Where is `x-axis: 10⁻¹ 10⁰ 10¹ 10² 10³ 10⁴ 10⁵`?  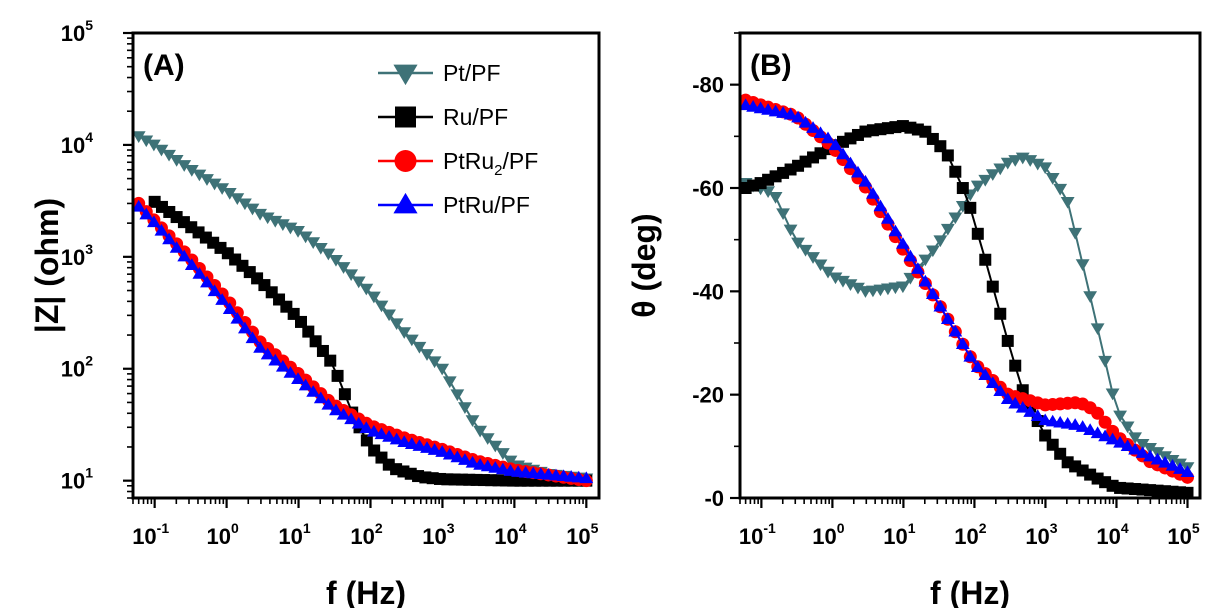
x-axis: 10⁻¹ 10⁰ 10¹ 10² 10³ 10⁴ 10⁵ is located at coordinates (969, 523).